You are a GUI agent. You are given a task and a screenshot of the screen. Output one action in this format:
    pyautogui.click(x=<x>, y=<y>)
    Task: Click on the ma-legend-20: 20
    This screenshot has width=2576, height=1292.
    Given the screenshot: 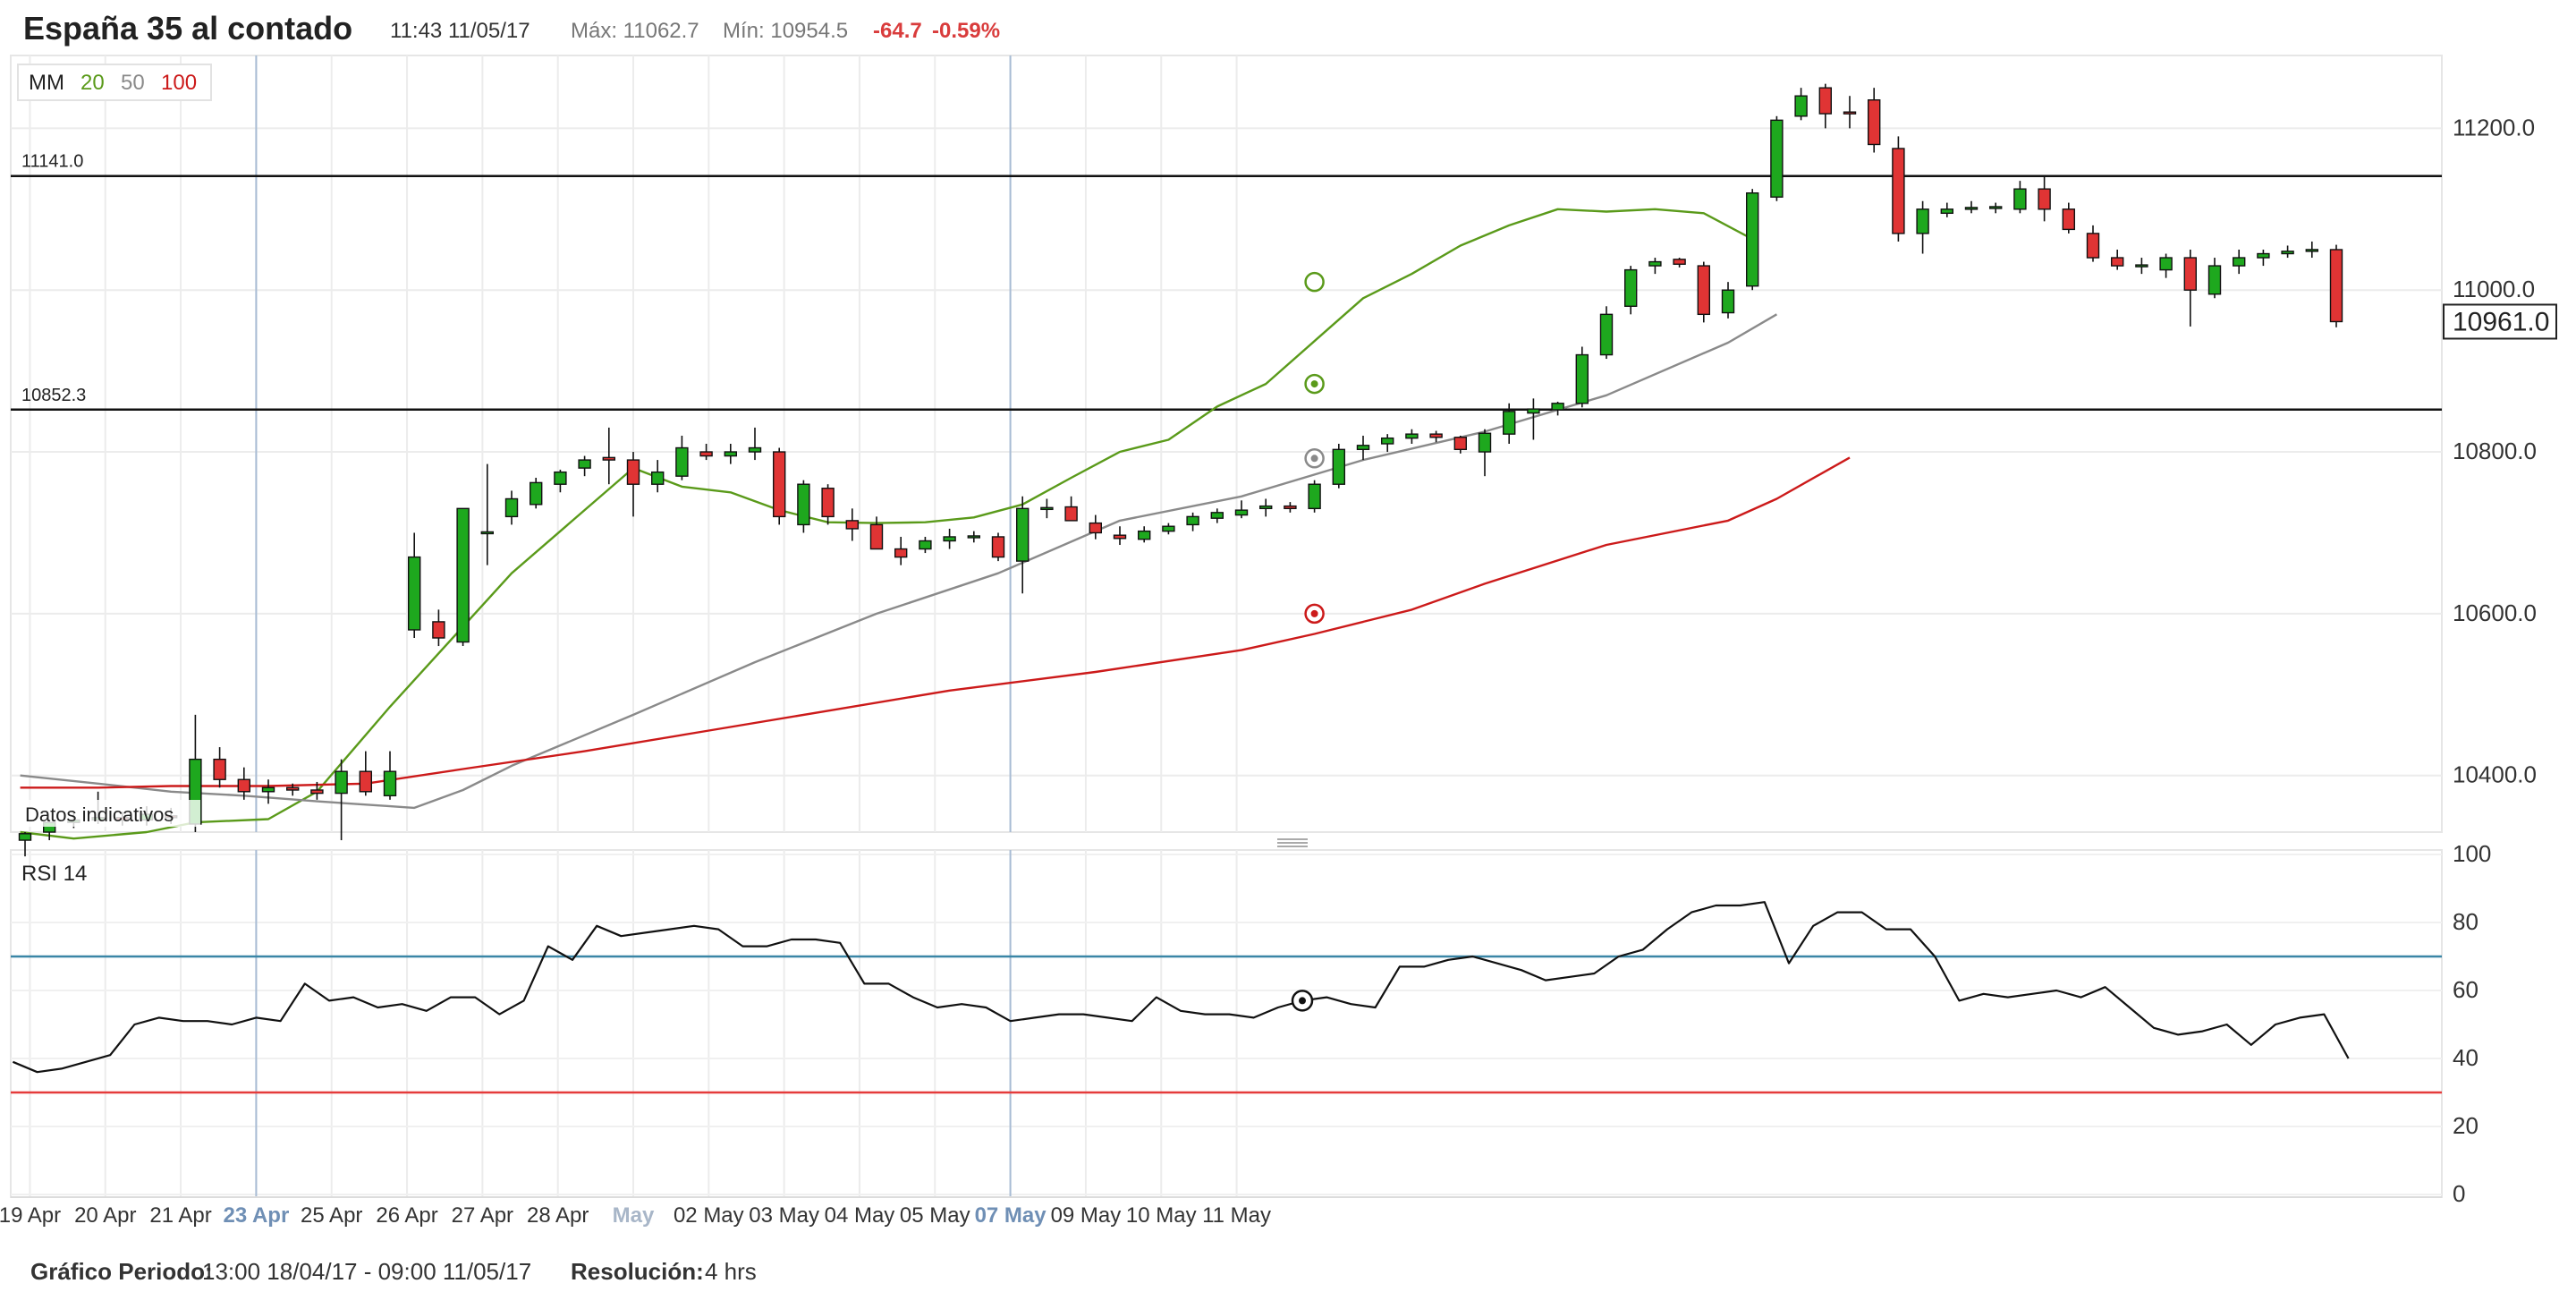 What is the action you would take?
    pyautogui.click(x=92, y=83)
    